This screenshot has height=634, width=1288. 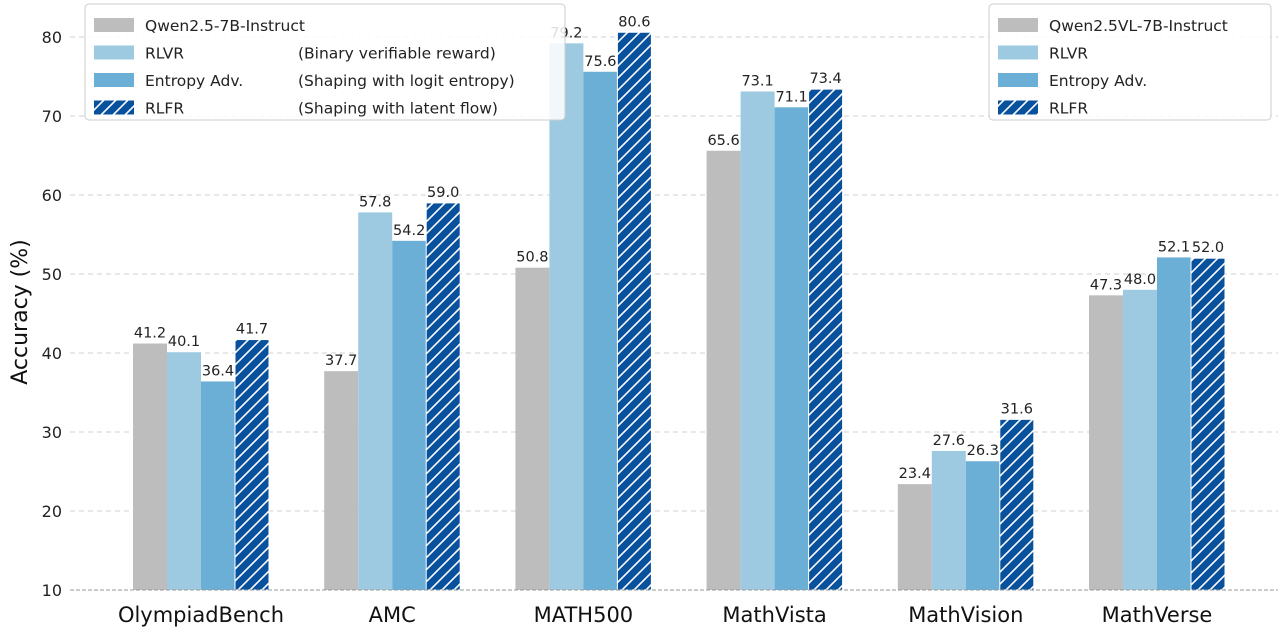 I want to click on y-tick-label-10: 10, so click(x=52, y=590).